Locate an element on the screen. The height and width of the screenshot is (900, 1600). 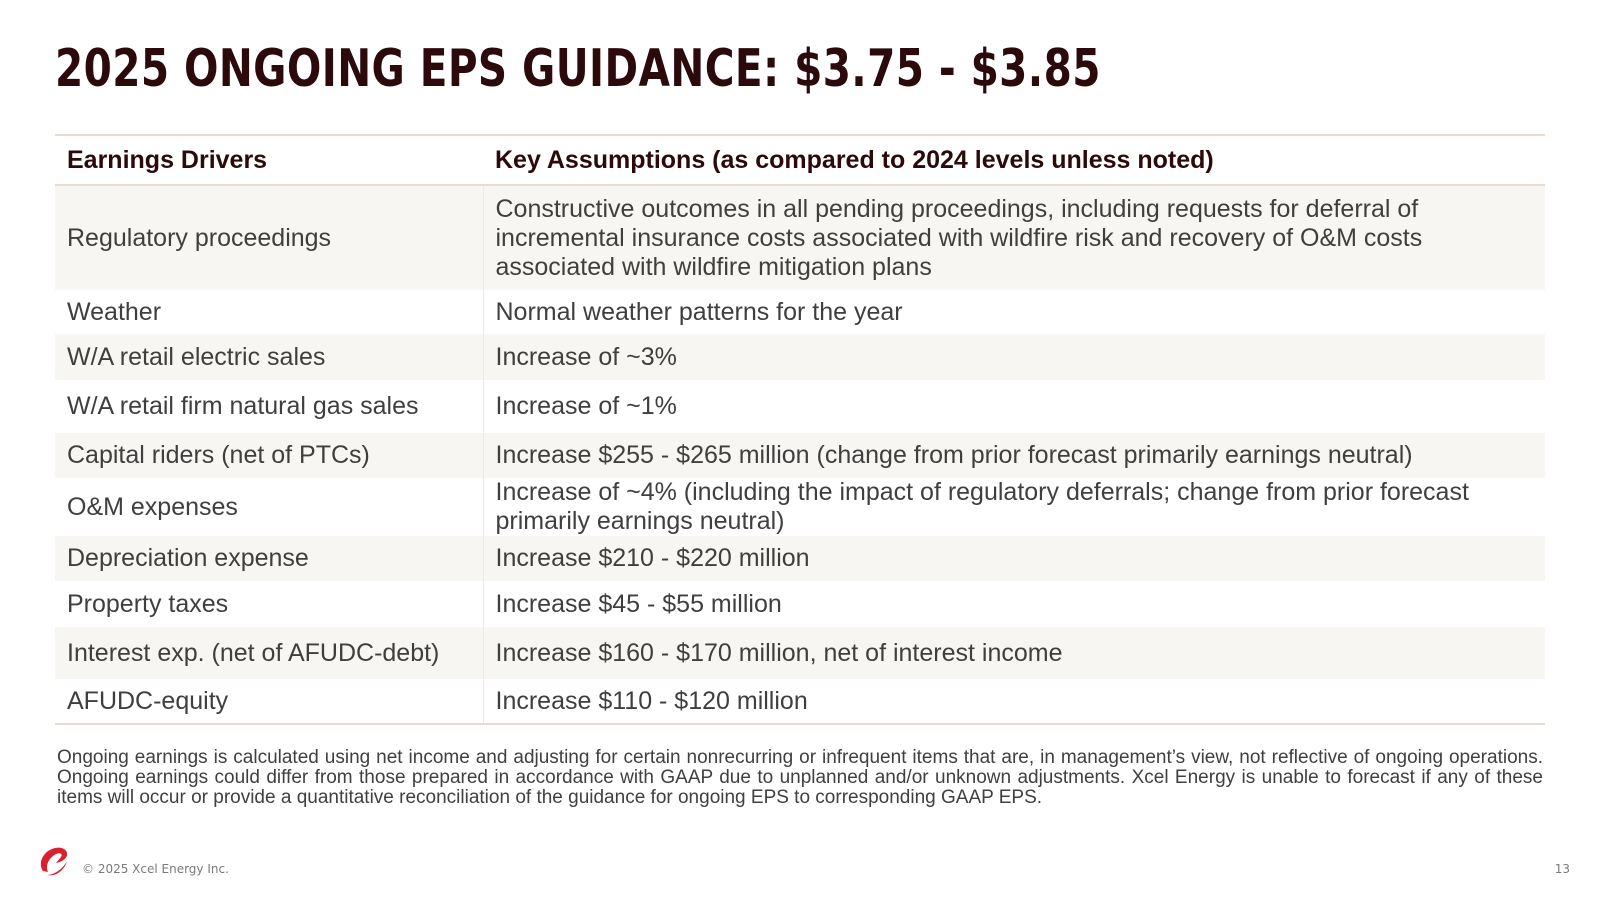
assumption-cell: Increase of ~1% is located at coordinates (586, 406).